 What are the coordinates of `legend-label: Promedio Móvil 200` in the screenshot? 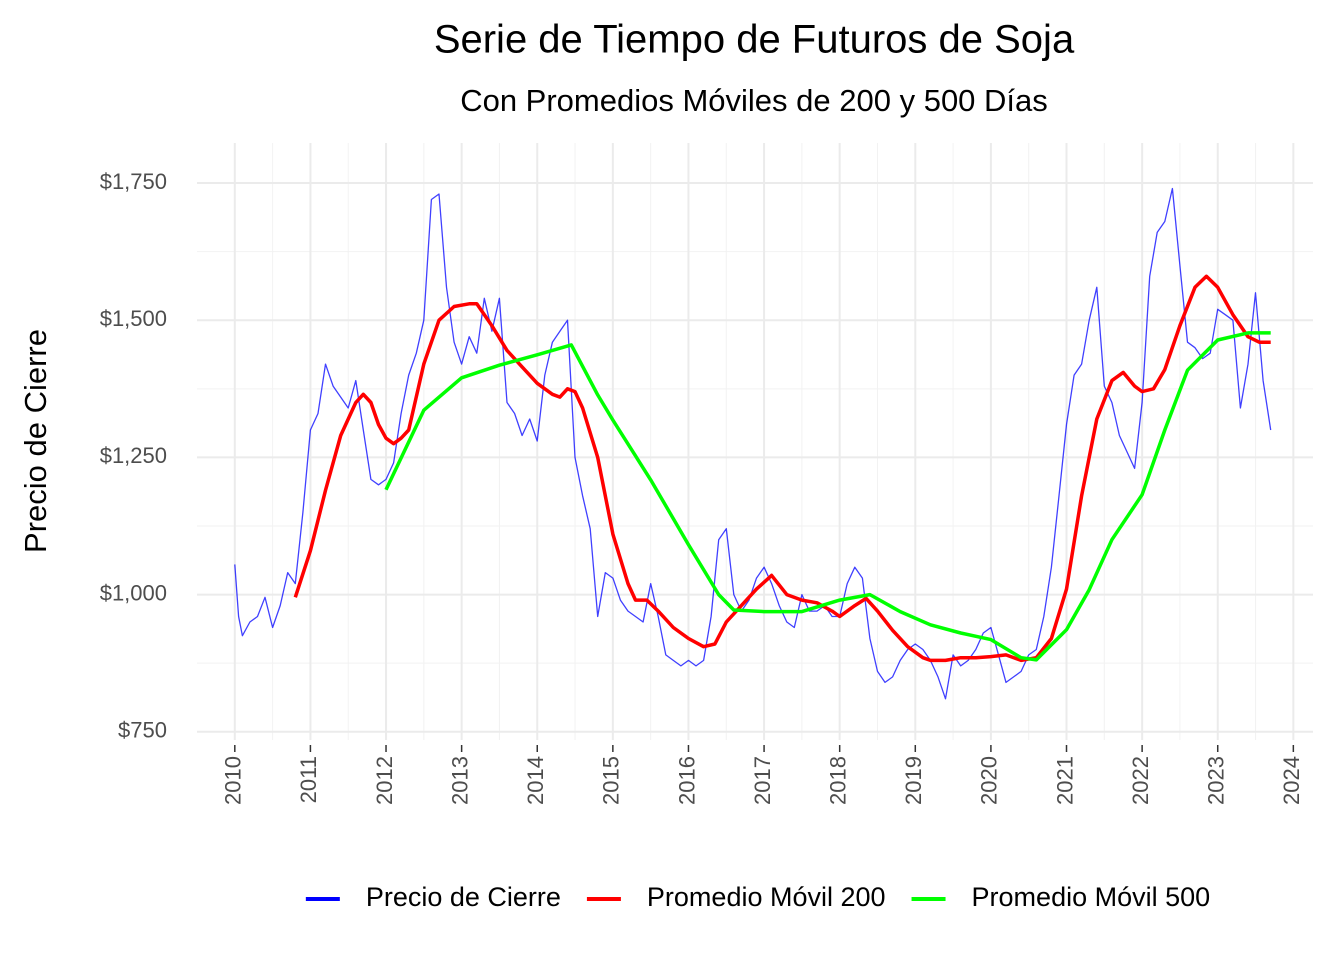 It's located at (766, 897).